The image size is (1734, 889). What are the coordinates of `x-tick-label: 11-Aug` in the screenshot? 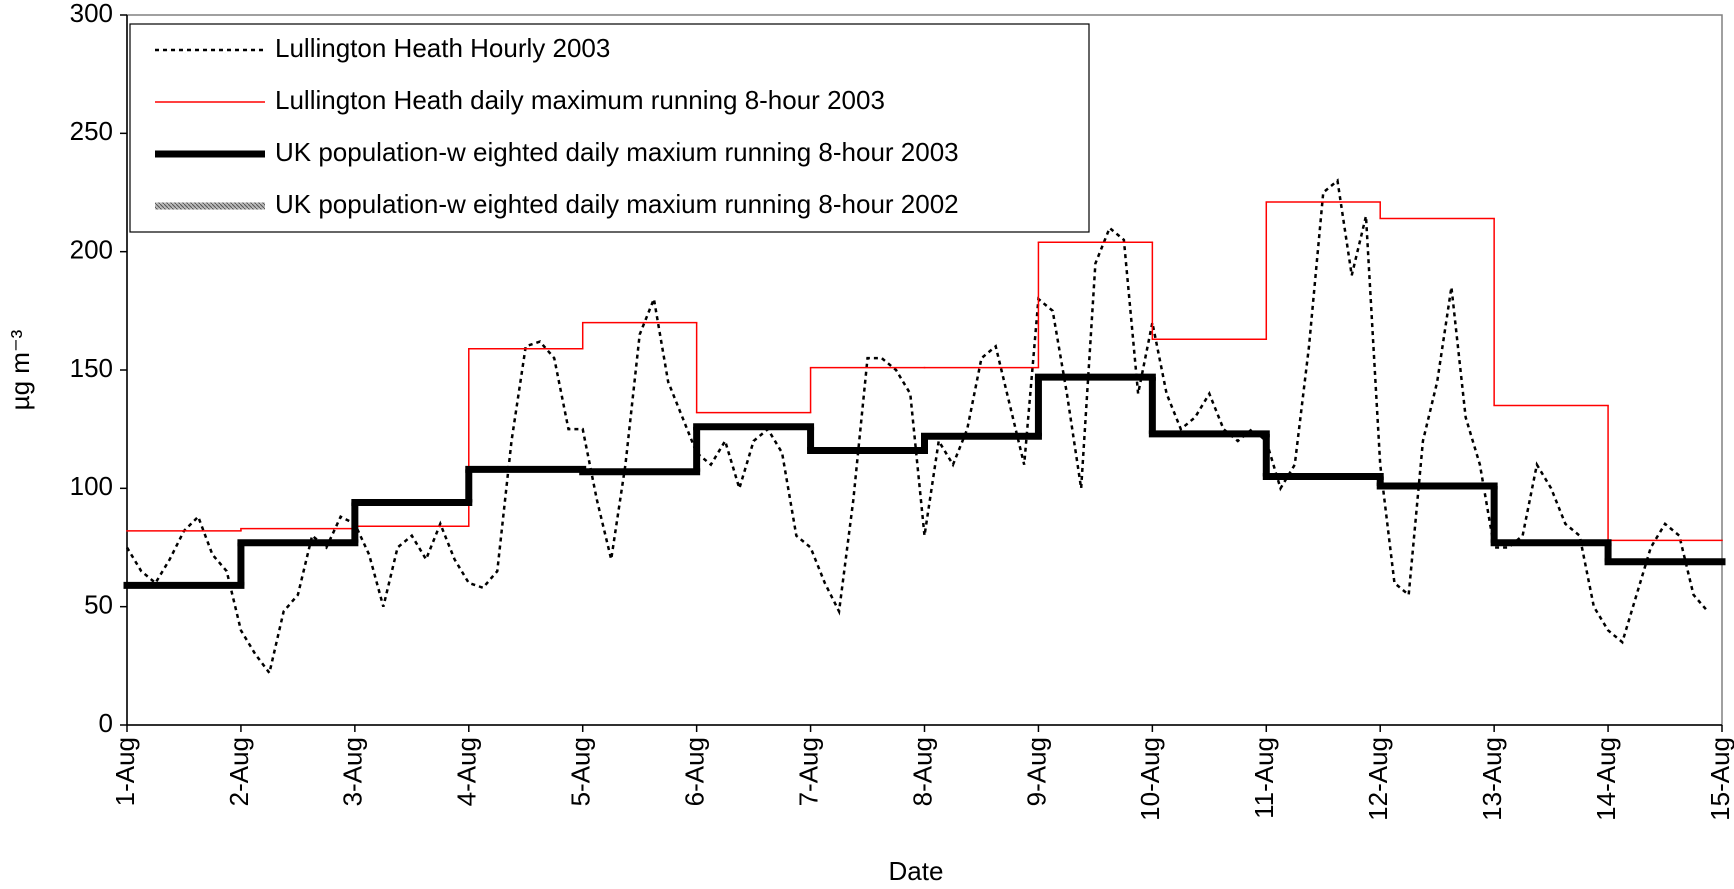 It's located at (1264, 778).